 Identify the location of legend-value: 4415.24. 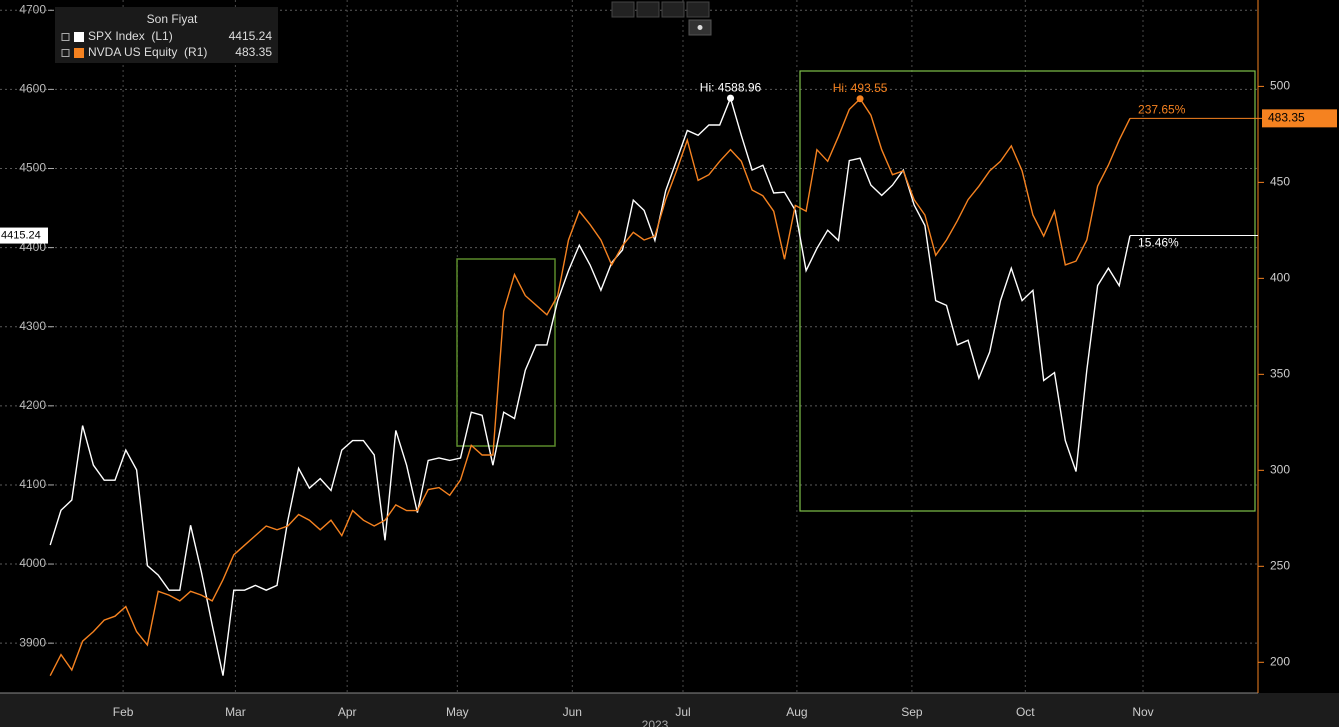
(251, 36).